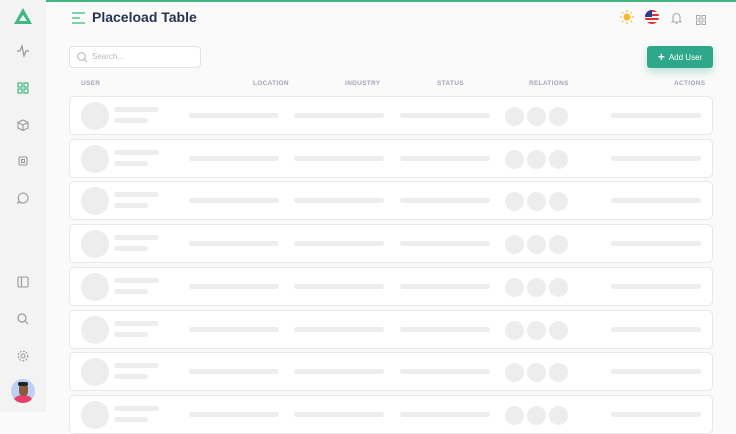 The image size is (736, 434). Describe the element at coordinates (23, 391) in the screenshot. I see `avatar` at that location.